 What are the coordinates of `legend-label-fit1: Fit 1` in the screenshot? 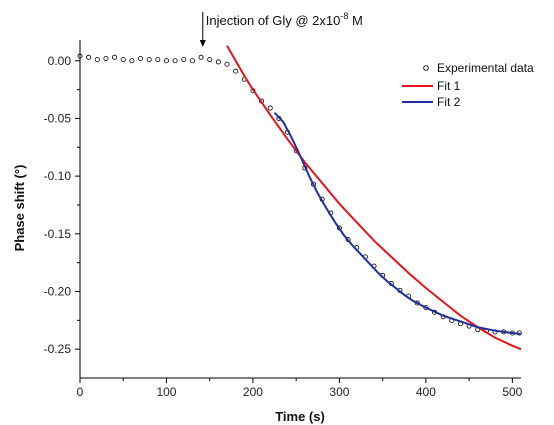 It's located at (449, 86).